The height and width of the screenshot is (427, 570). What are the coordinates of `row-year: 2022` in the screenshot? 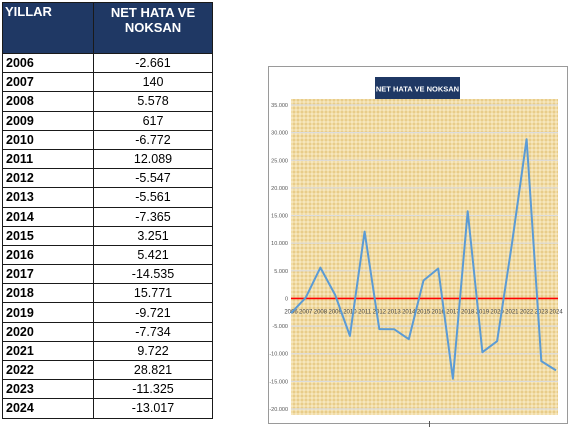 It's located at (48, 370).